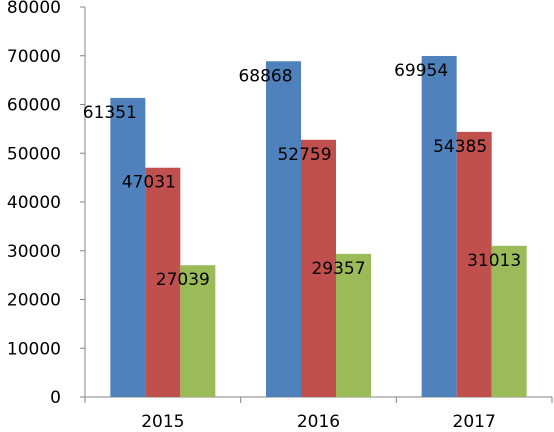 This screenshot has width=554, height=432. What do you see at coordinates (304, 155) in the screenshot?
I see `data-label: 52759` at bounding box center [304, 155].